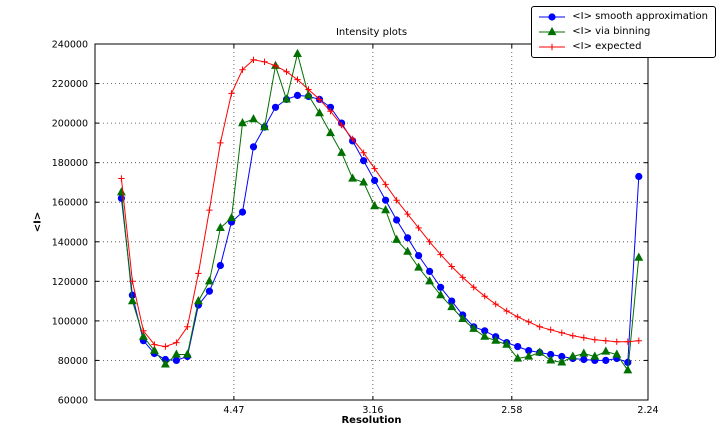 This screenshot has width=720, height=444. What do you see at coordinates (511, 410) in the screenshot?
I see `x-tick-label: 2.58` at bounding box center [511, 410].